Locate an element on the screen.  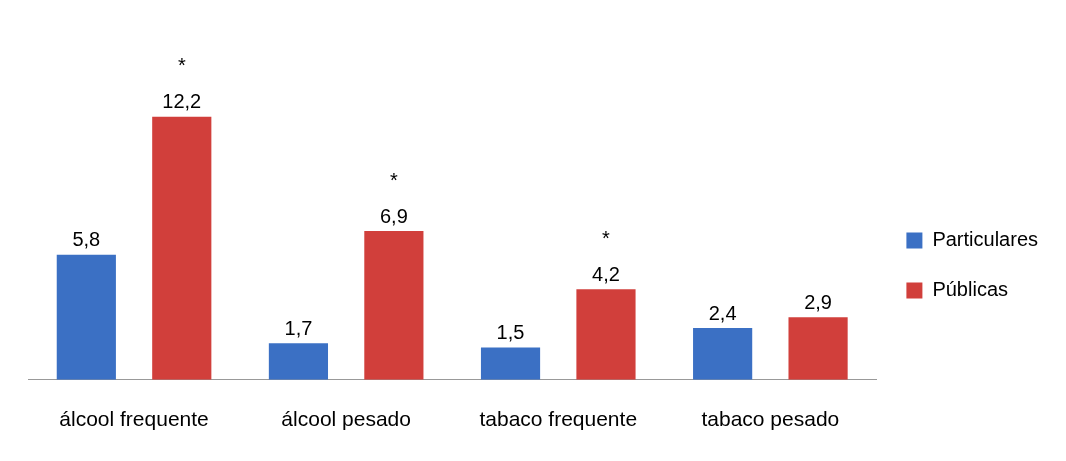
x-tick-label: álcool frequente is located at coordinates (134, 419).